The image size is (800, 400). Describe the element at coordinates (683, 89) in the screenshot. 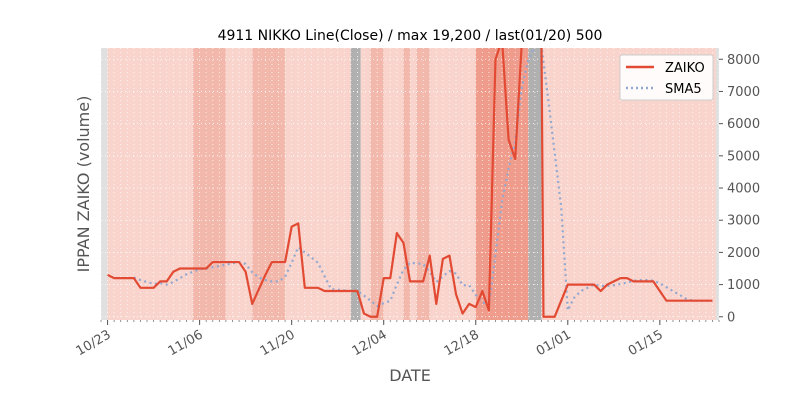

I see `legend-label-sma5: SMA5` at that location.